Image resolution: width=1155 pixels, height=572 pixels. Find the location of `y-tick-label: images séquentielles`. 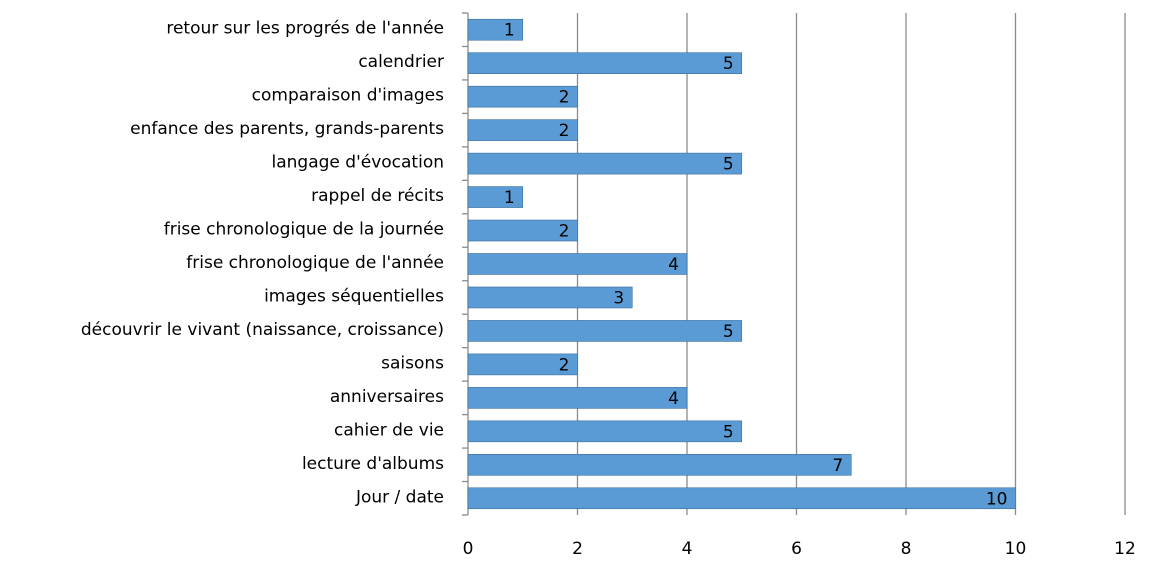

y-tick-label: images séquentielles is located at coordinates (354, 296).